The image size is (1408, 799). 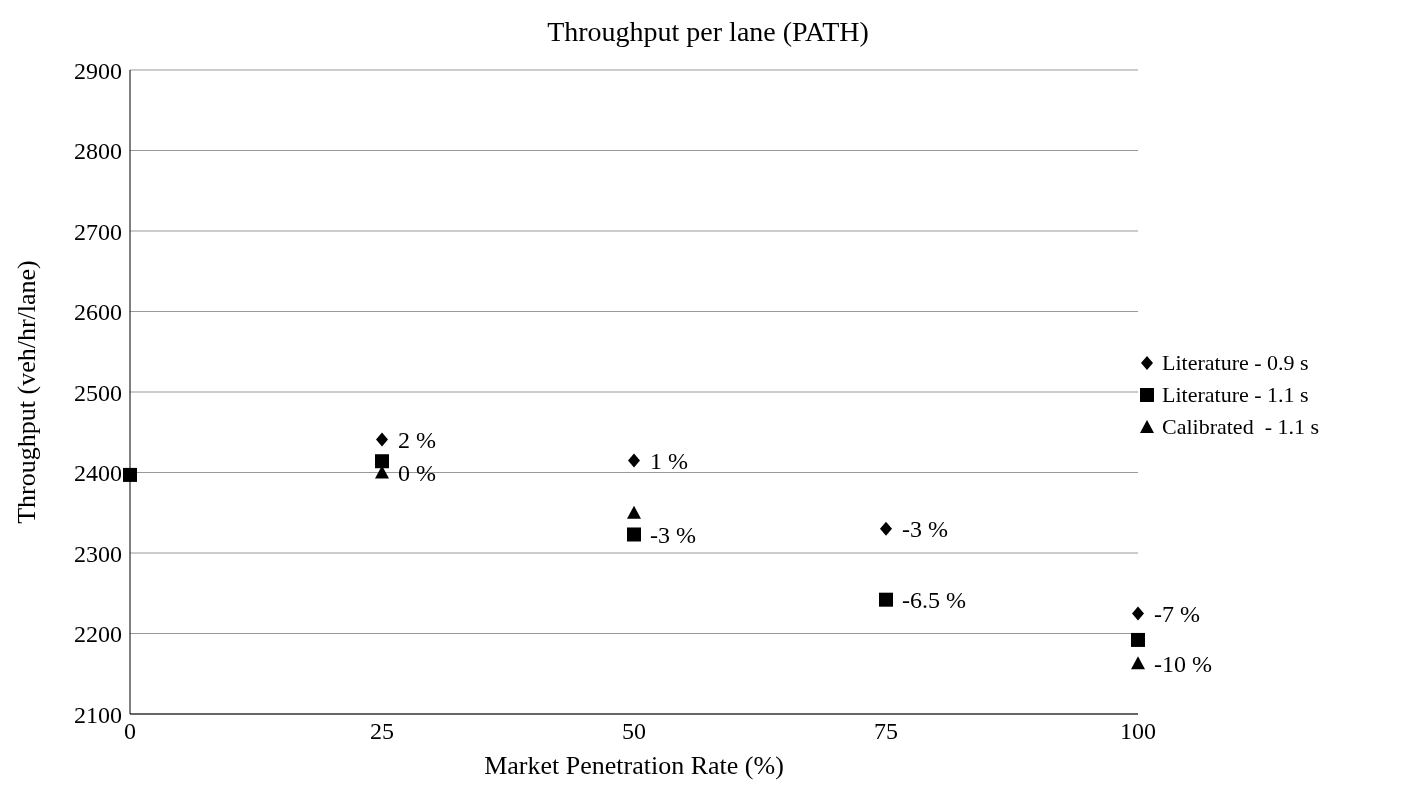 I want to click on y-axis-title: Throughput (veh/hr/lane), so click(x=27, y=392).